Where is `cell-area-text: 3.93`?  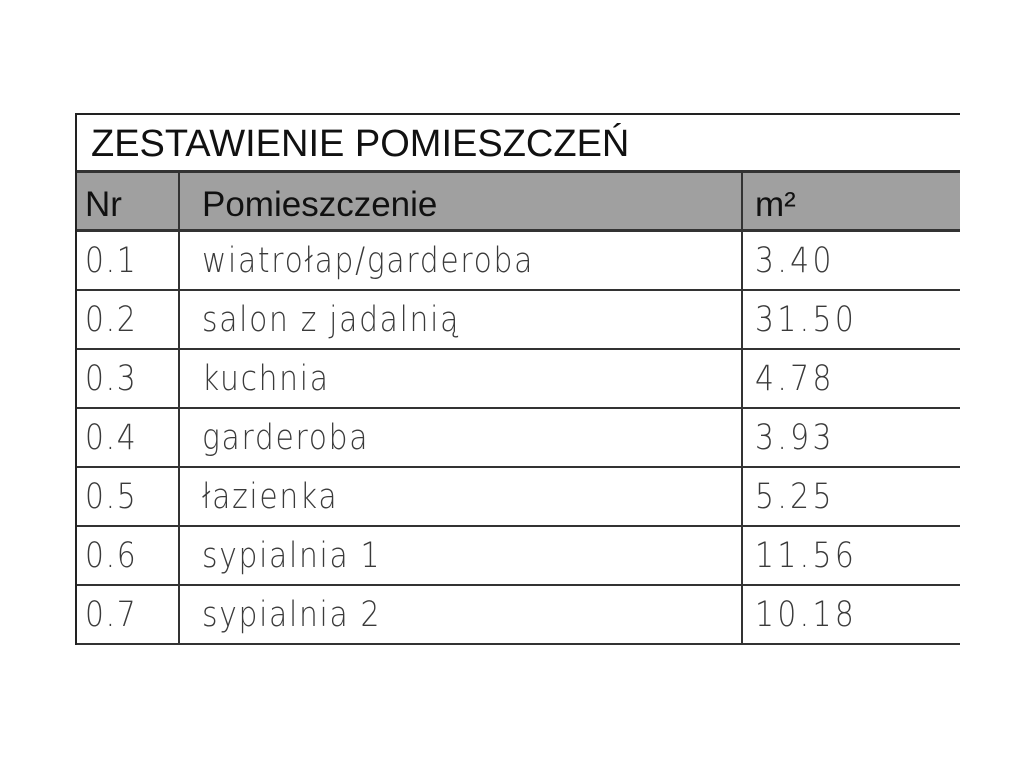 cell-area-text: 3.93 is located at coordinates (795, 437).